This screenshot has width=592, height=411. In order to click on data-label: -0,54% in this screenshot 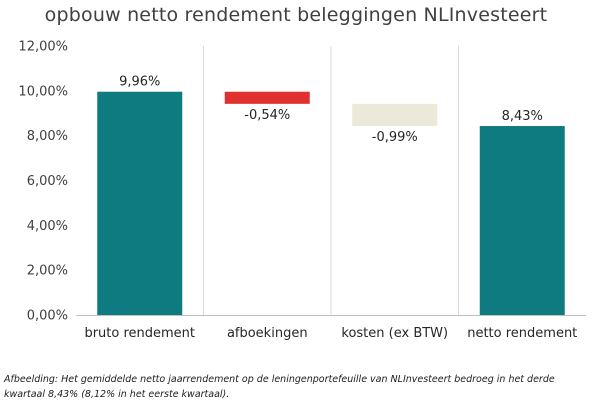, I will do `click(267, 115)`.